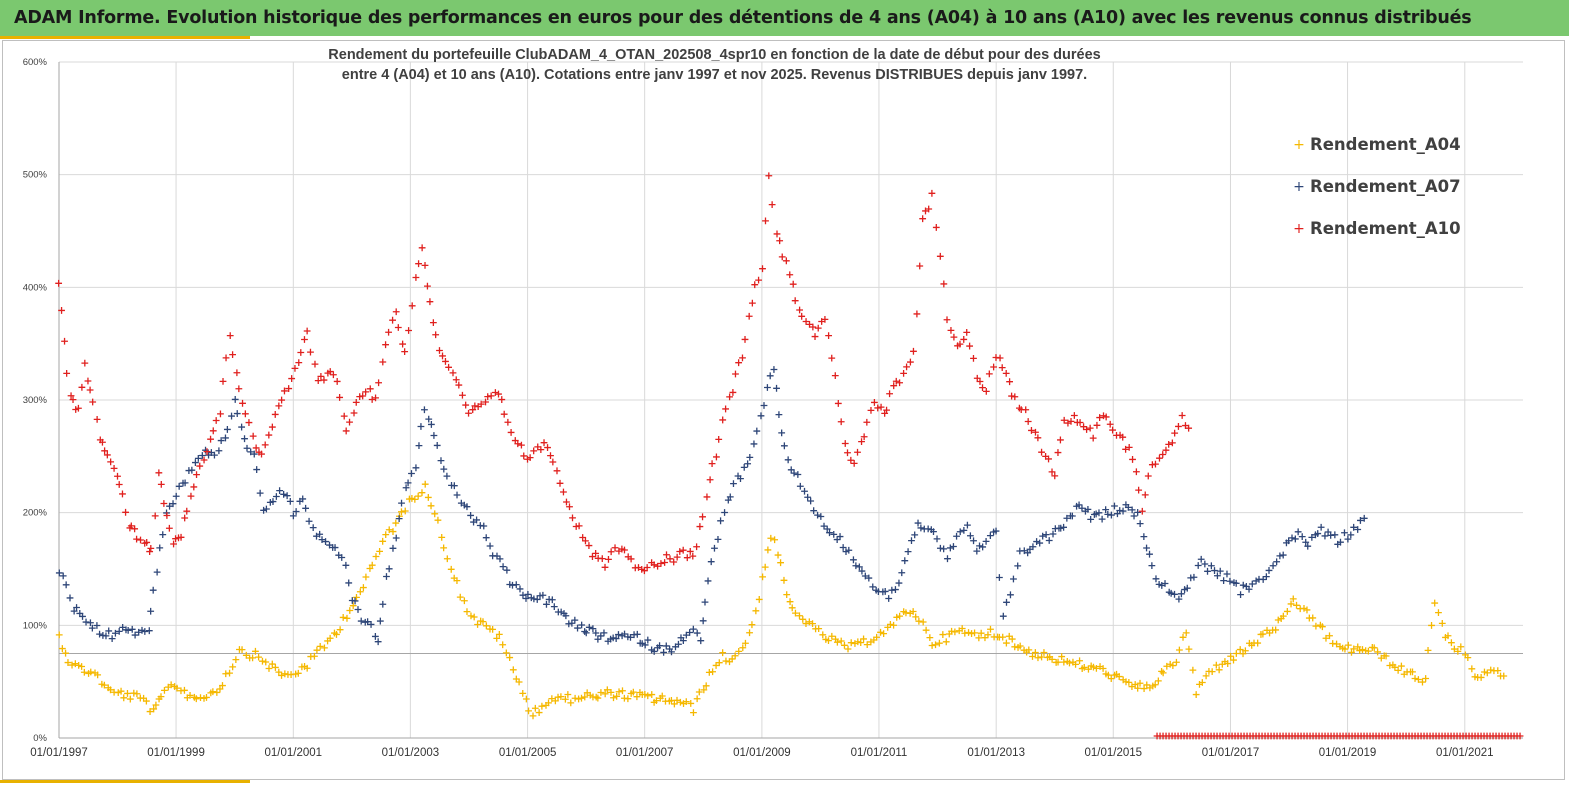 The image size is (1569, 785). Describe the element at coordinates (35, 513) in the screenshot. I see `y-tick-label: 200%` at that location.